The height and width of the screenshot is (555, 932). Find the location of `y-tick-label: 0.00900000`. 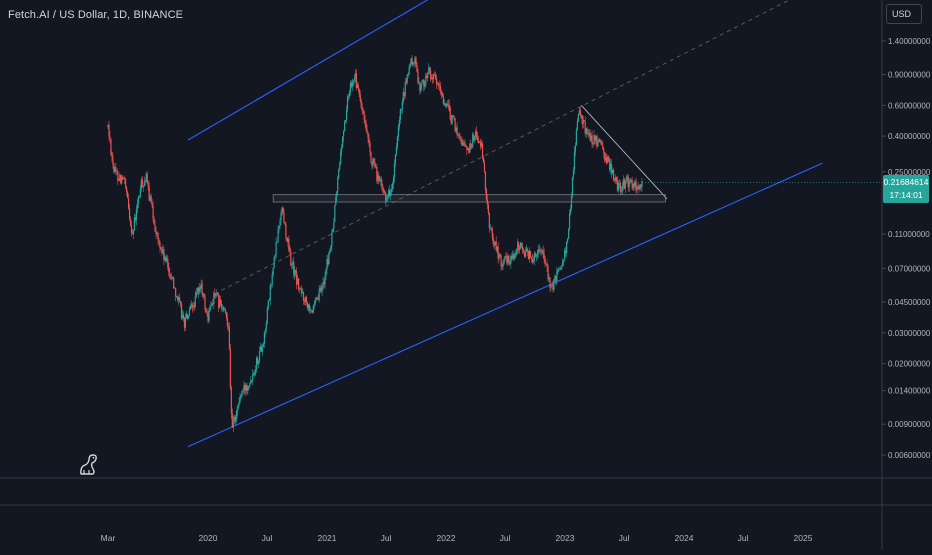

y-tick-label: 0.00900000 is located at coordinates (909, 424).